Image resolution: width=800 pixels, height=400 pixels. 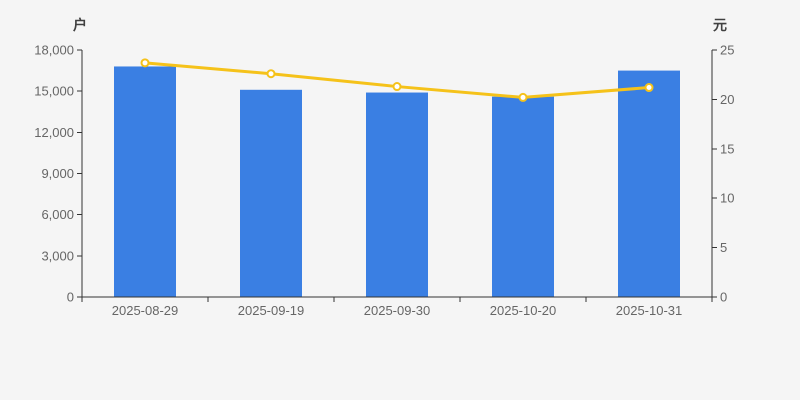 I want to click on x-axis-category-label: 2025-09-30, so click(x=397, y=310).